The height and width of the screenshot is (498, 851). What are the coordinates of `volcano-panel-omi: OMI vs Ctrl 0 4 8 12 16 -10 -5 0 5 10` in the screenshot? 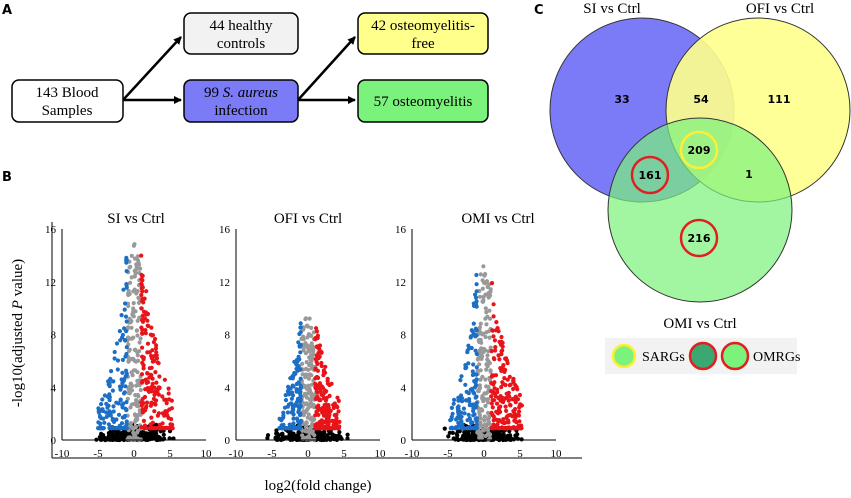 It's located at (478, 335).